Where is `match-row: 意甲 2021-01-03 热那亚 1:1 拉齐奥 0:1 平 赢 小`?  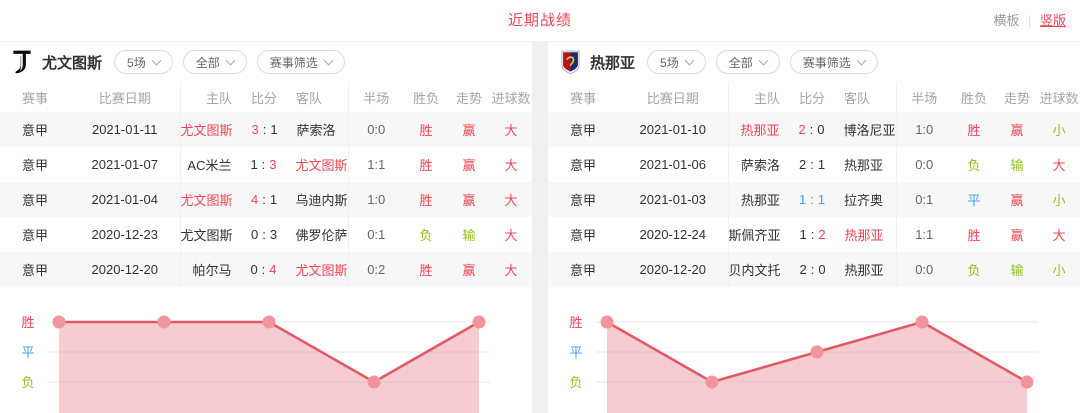 match-row: 意甲 2021-01-03 热那亚 1:1 拉齐奥 0:1 平 赢 小 is located at coordinates (814, 199).